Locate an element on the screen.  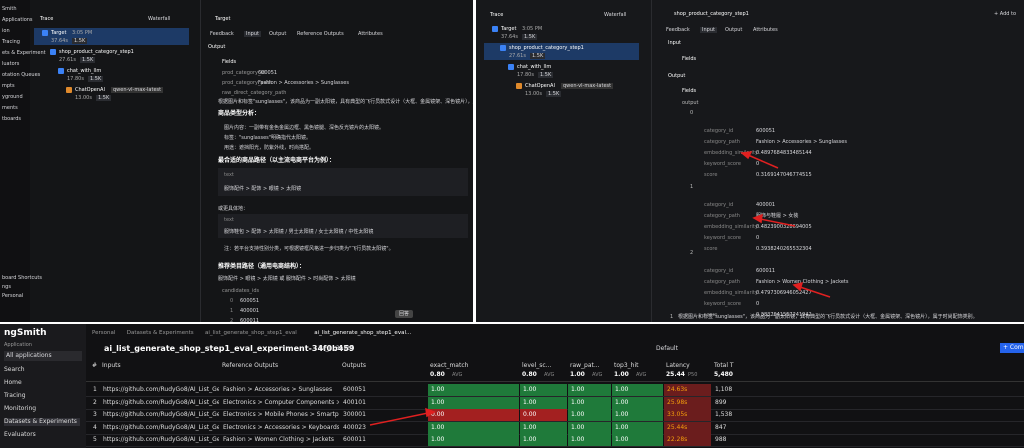
tab: Reference Outputs is located at coordinates (320, 34).